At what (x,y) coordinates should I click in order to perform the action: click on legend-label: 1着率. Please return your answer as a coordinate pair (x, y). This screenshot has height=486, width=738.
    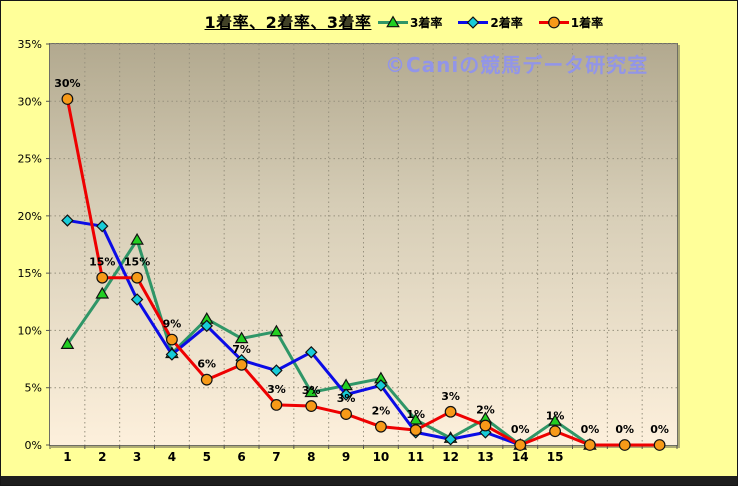
    Looking at the image, I should click on (587, 23).